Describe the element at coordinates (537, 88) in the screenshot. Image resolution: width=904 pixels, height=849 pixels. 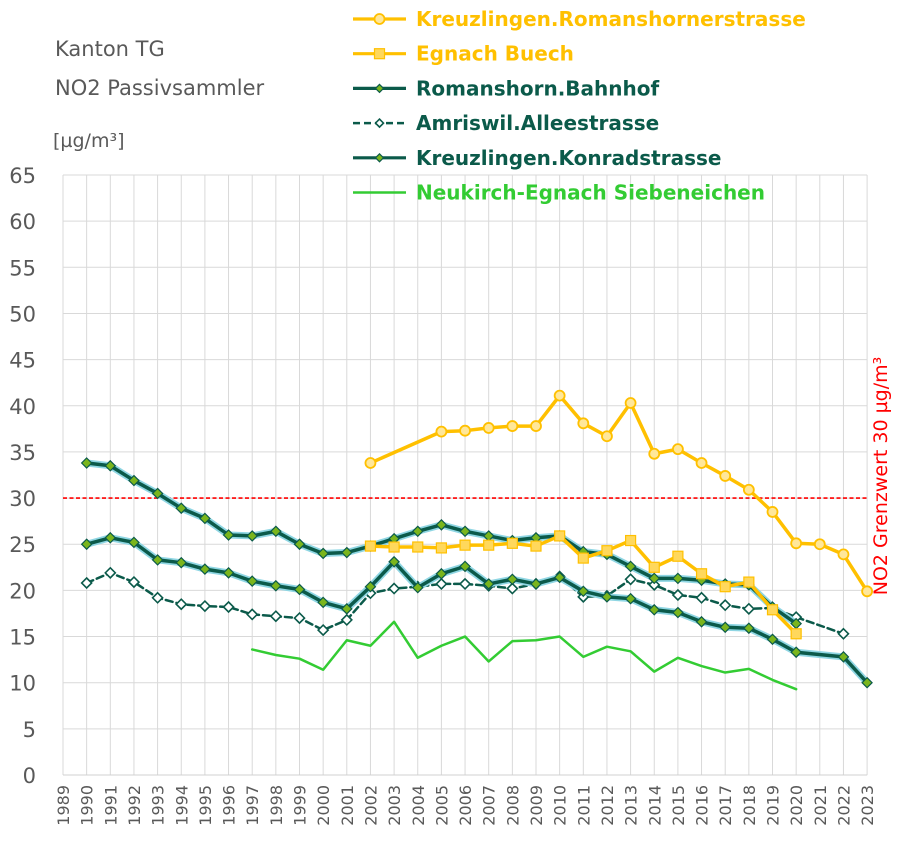
I see `legend-label: Romanshorn.Bahnhof` at that location.